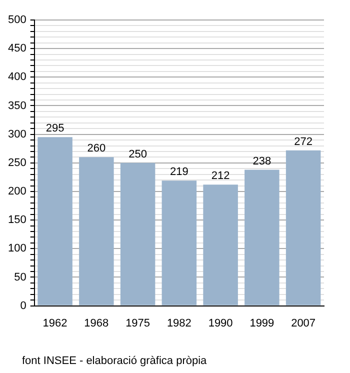 The width and height of the screenshot is (350, 373). Describe the element at coordinates (96, 148) in the screenshot. I see `data-label: 260` at that location.